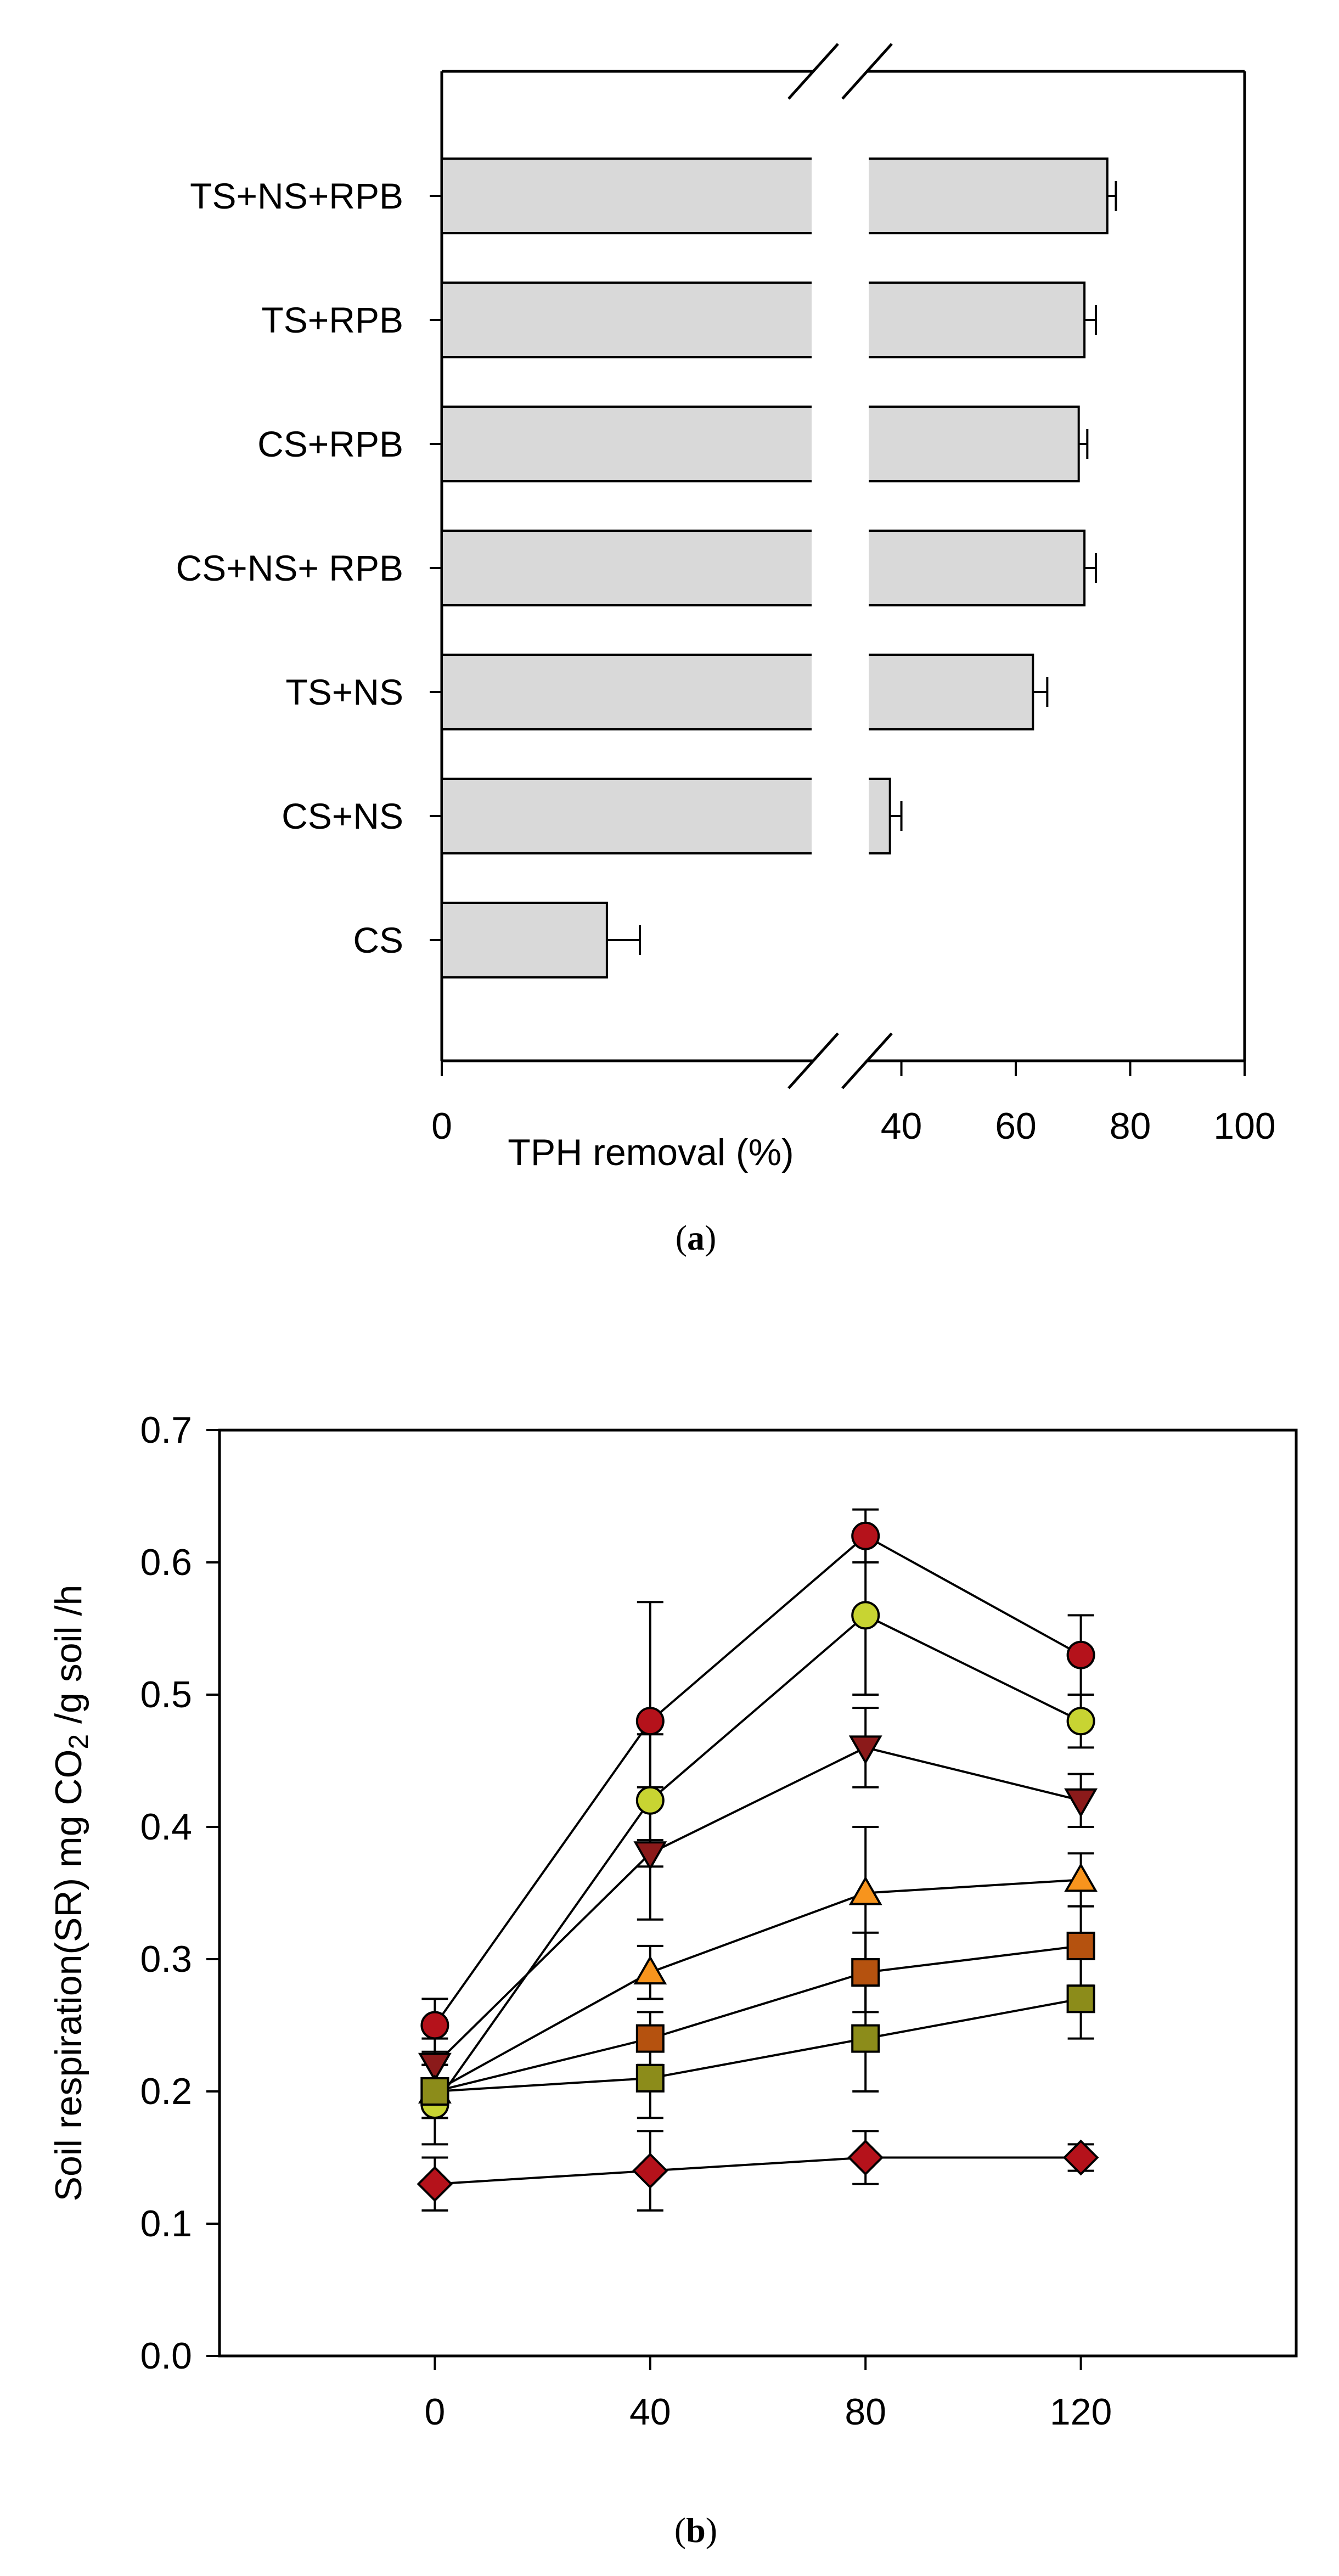 This screenshot has height=2576, width=1339. I want to click on y-tick-label: CS+NS, so click(342, 816).